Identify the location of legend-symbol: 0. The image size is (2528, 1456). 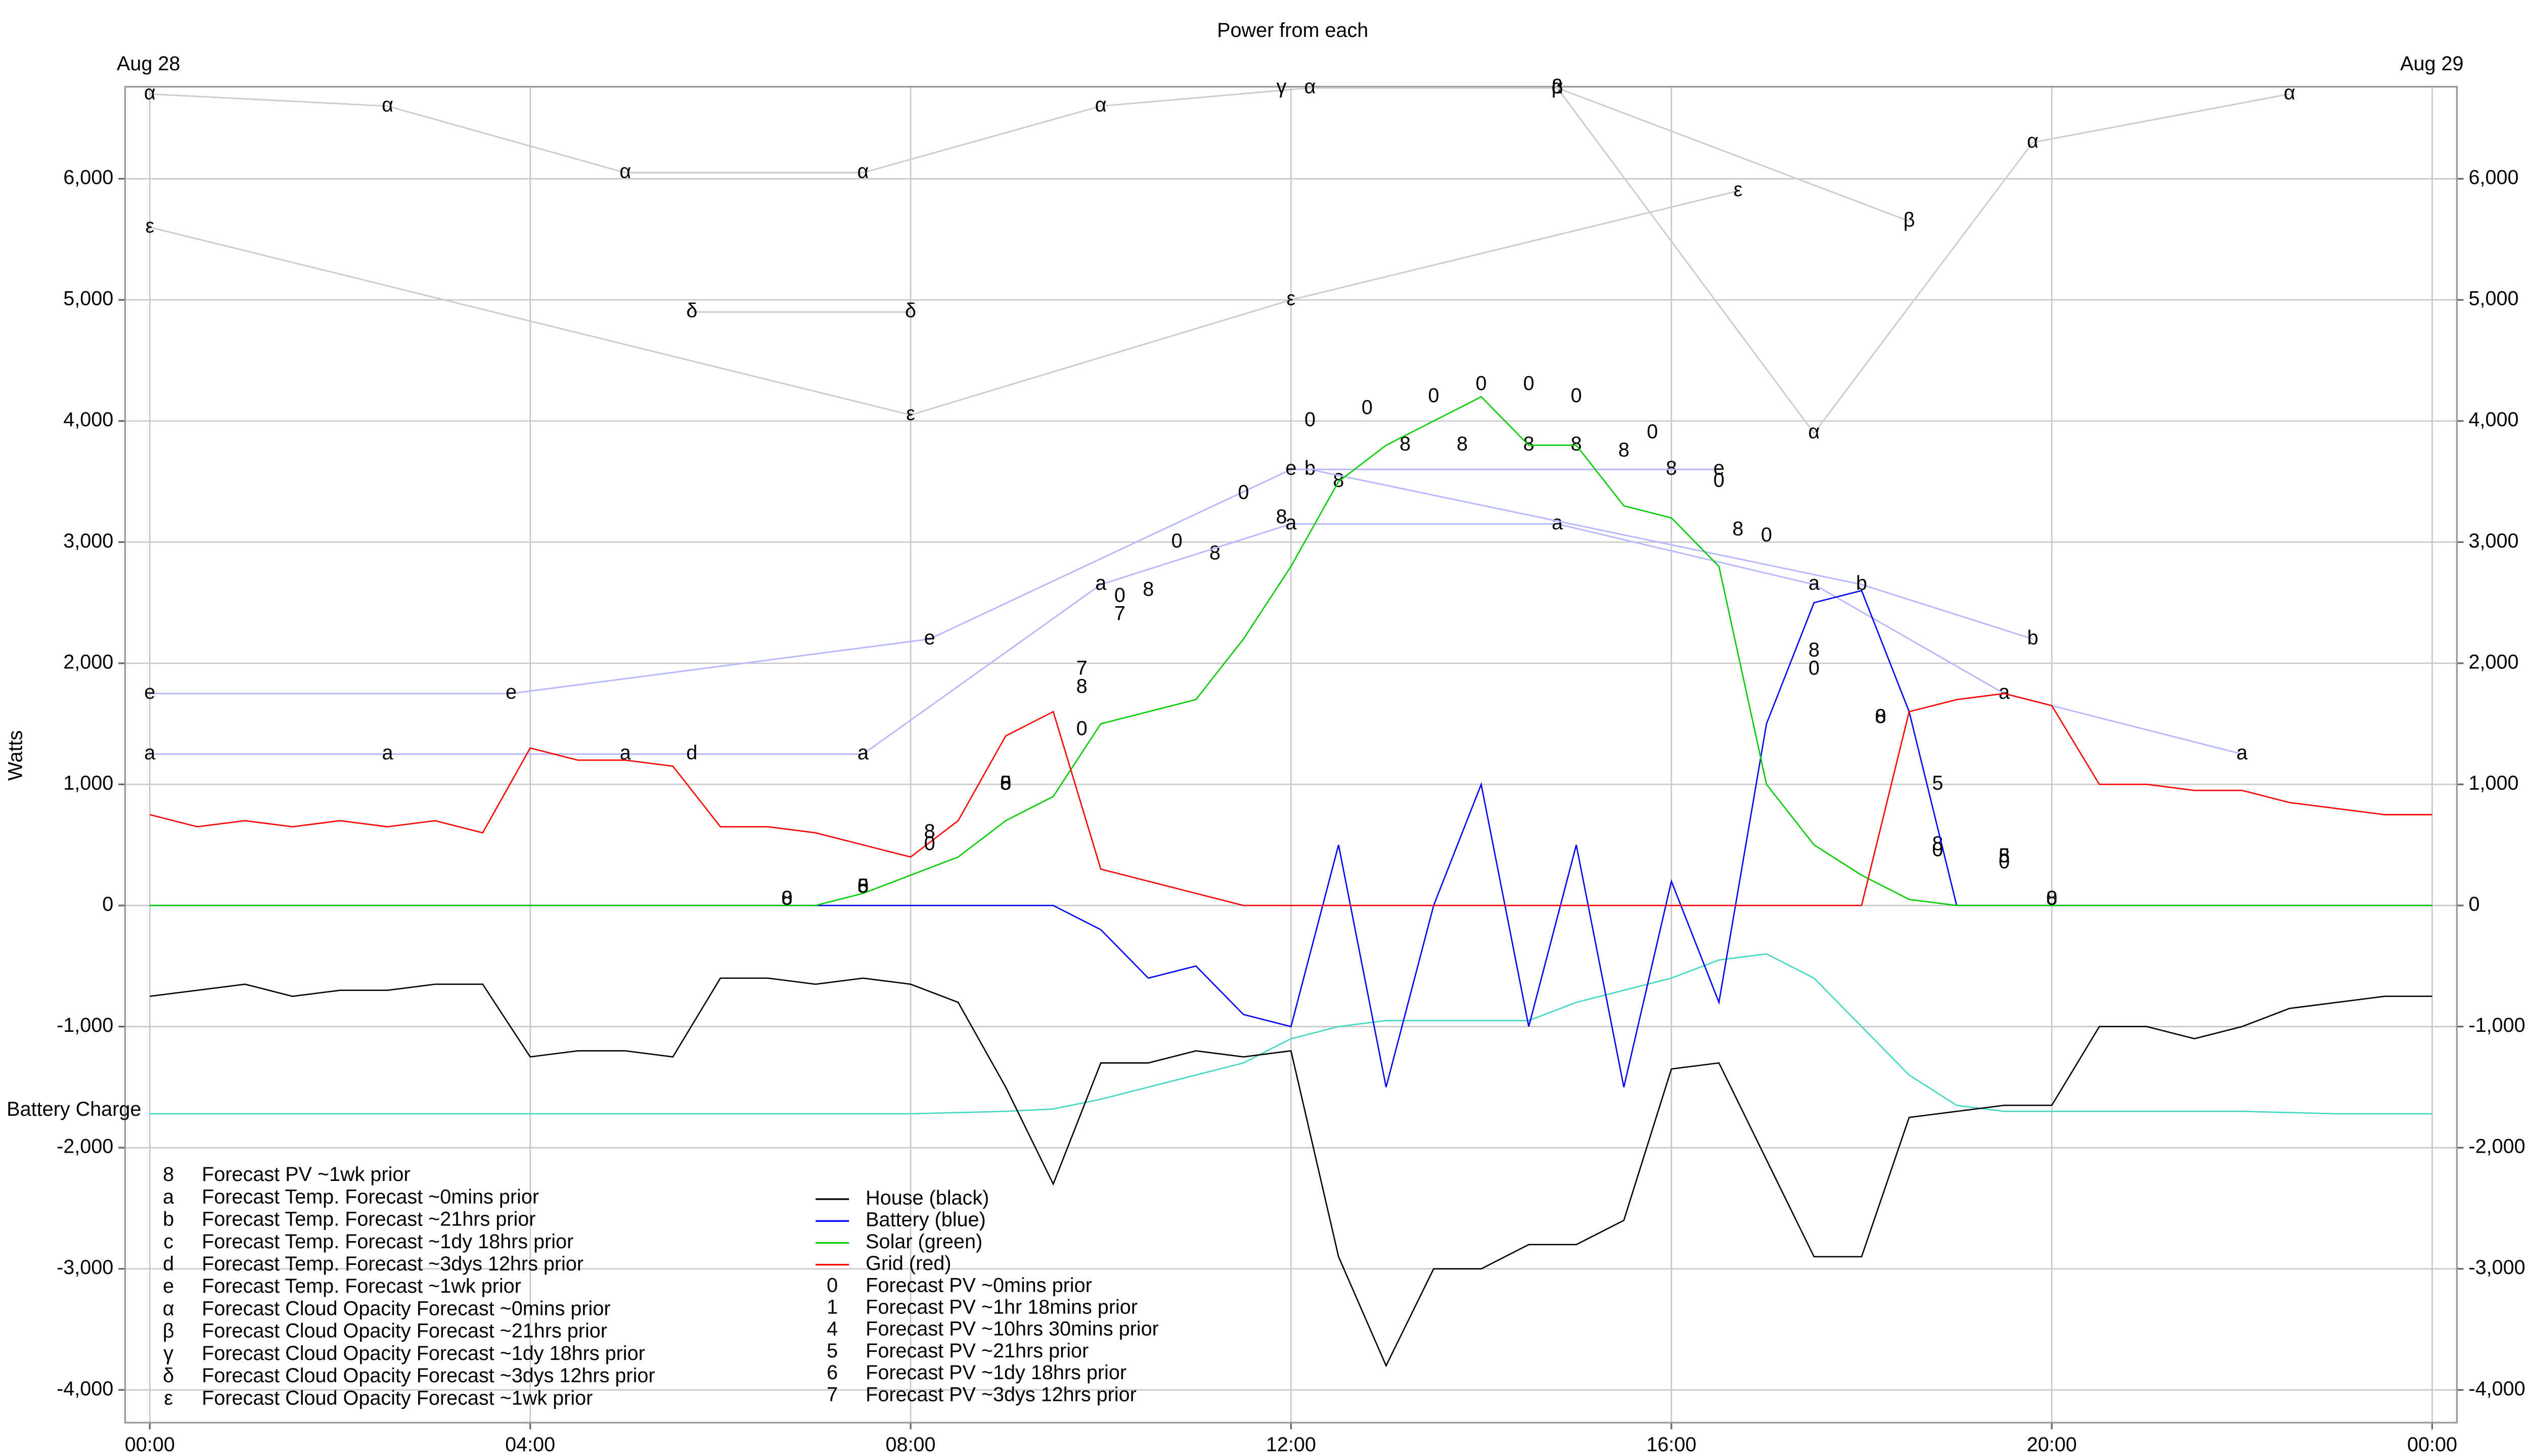
(833, 1285).